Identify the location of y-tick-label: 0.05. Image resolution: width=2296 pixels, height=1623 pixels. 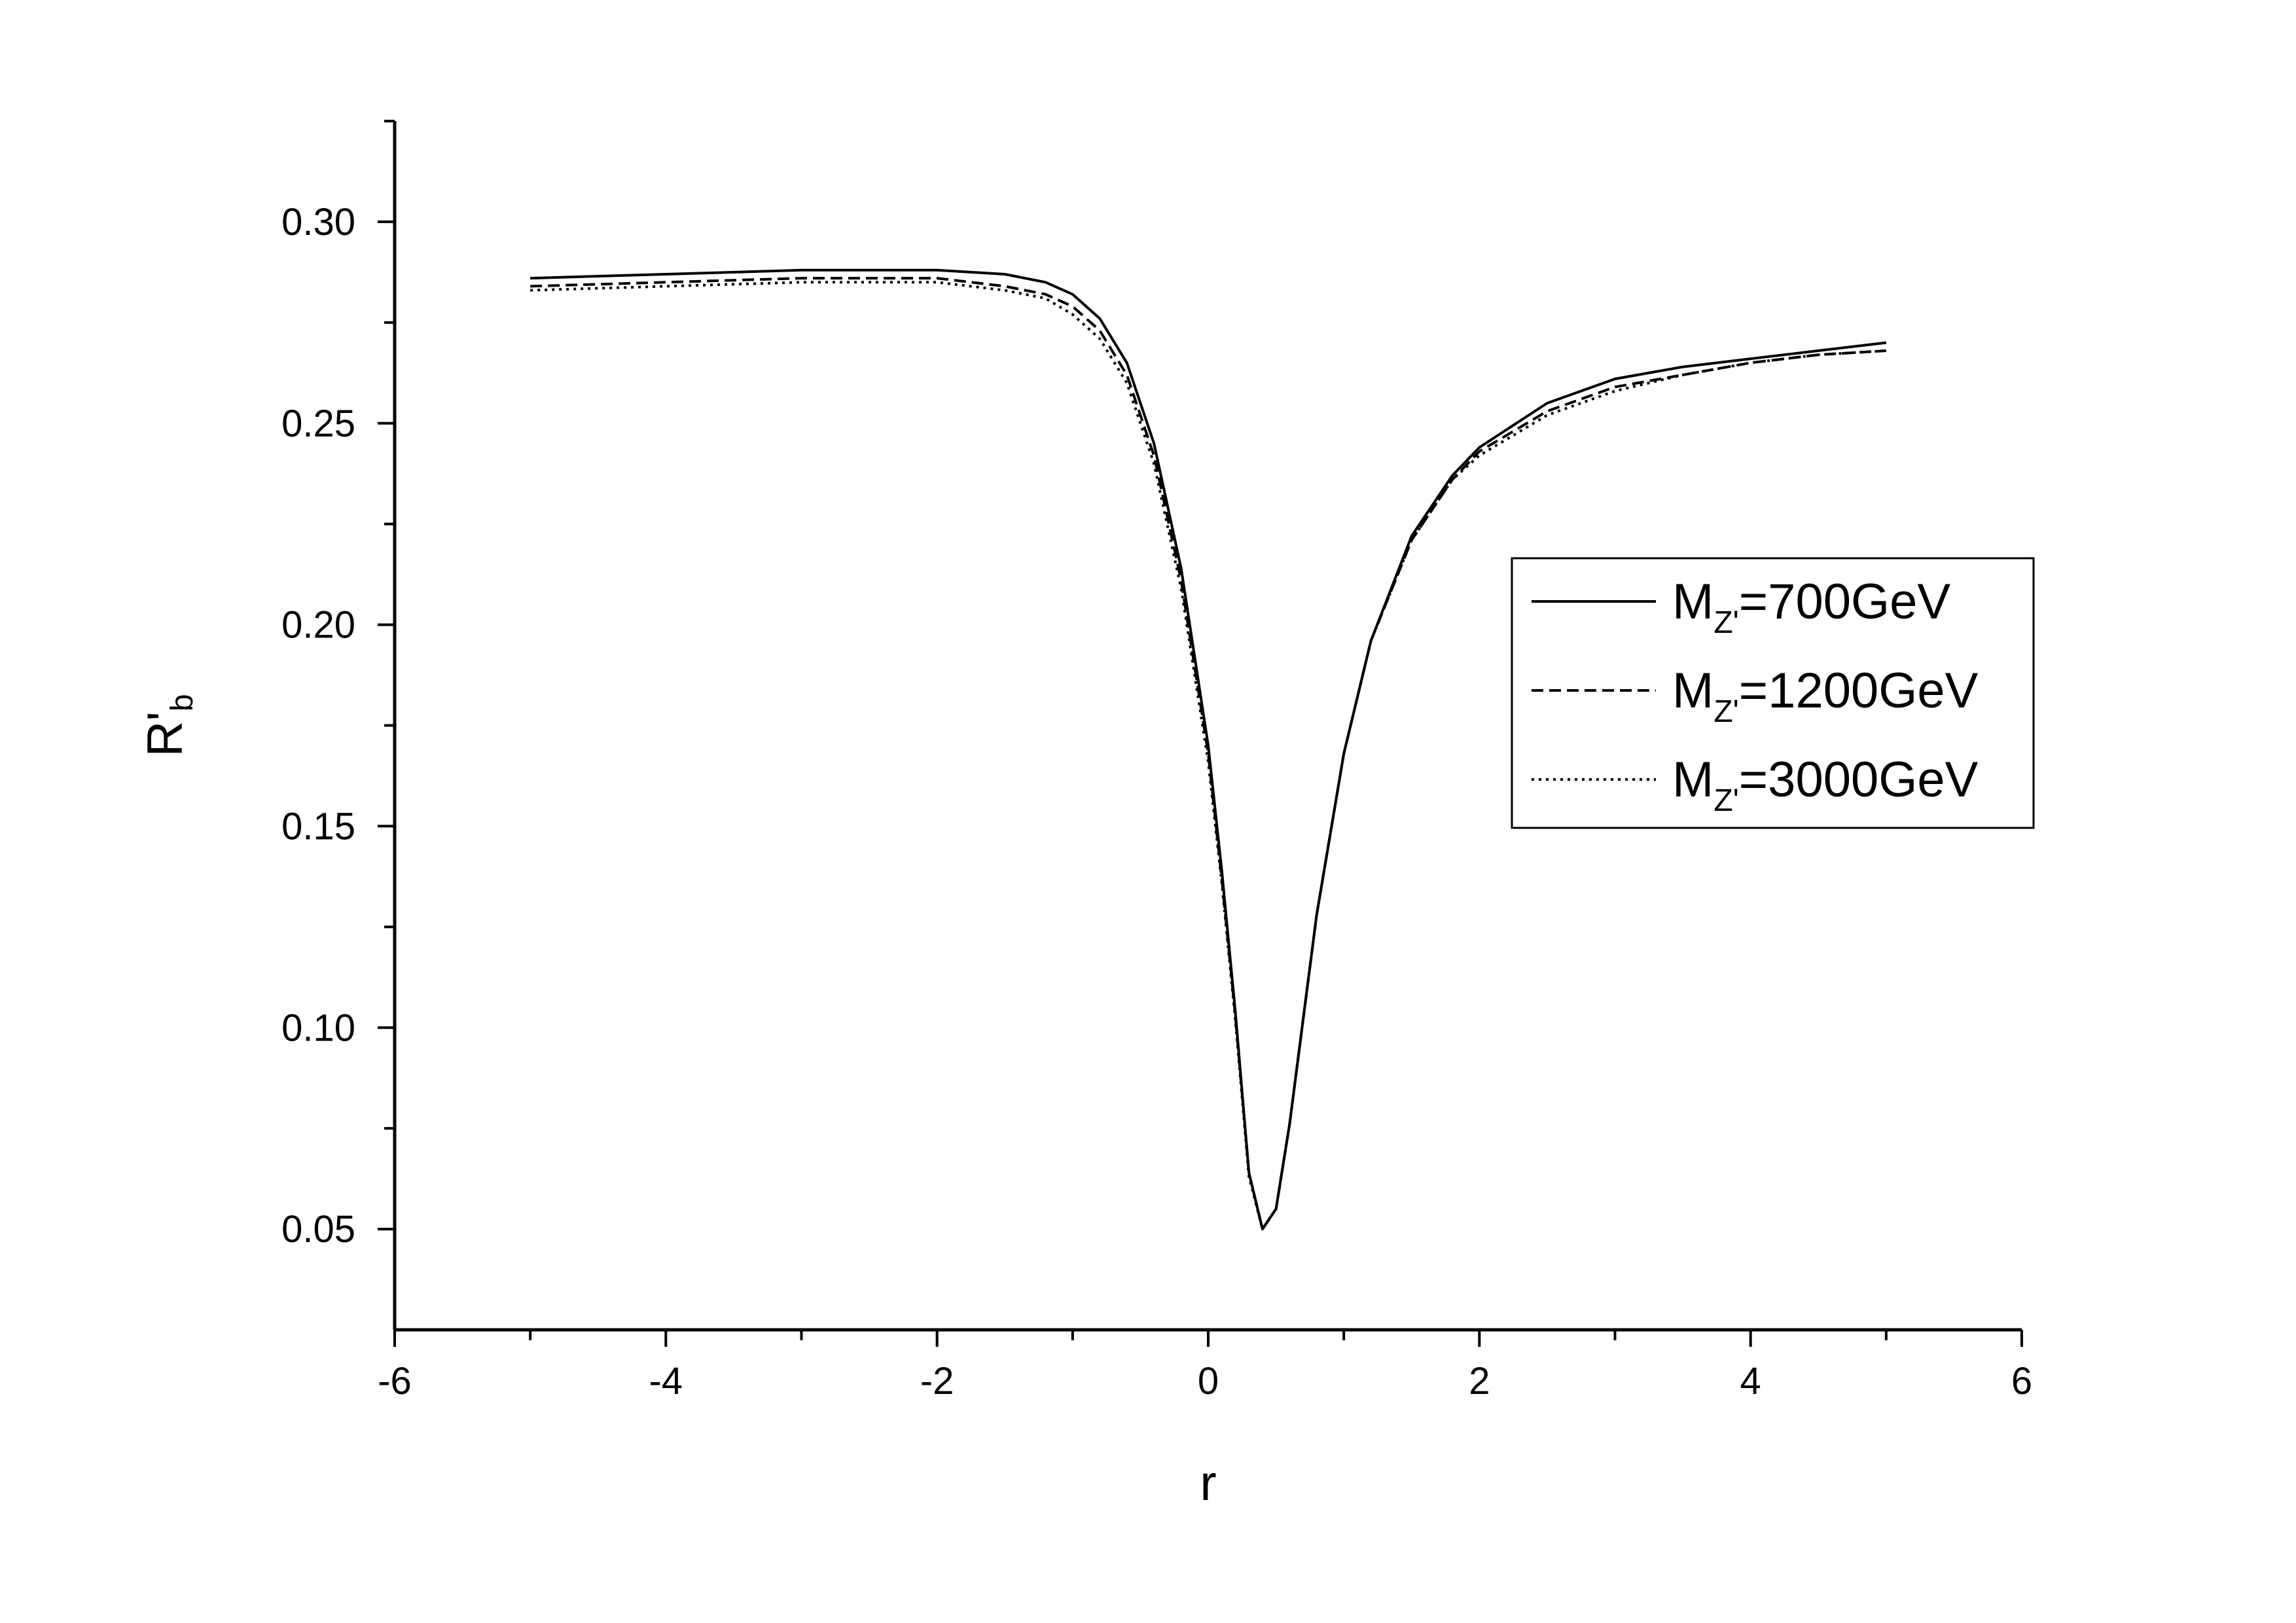
(318, 1229).